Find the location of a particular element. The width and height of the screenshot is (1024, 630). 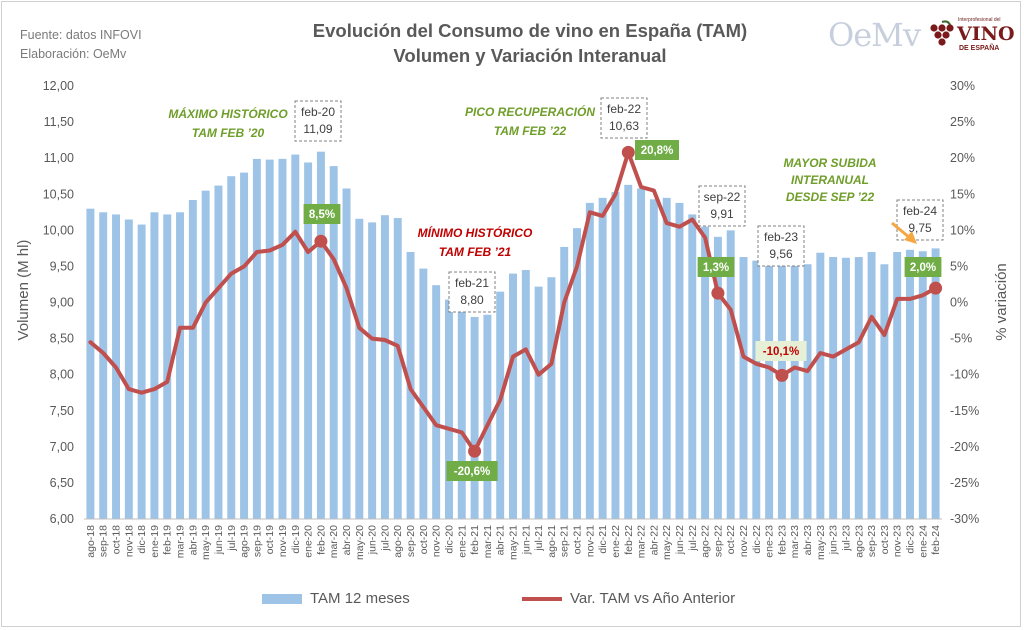

y-tick-label: 9,00 is located at coordinates (62, 303).